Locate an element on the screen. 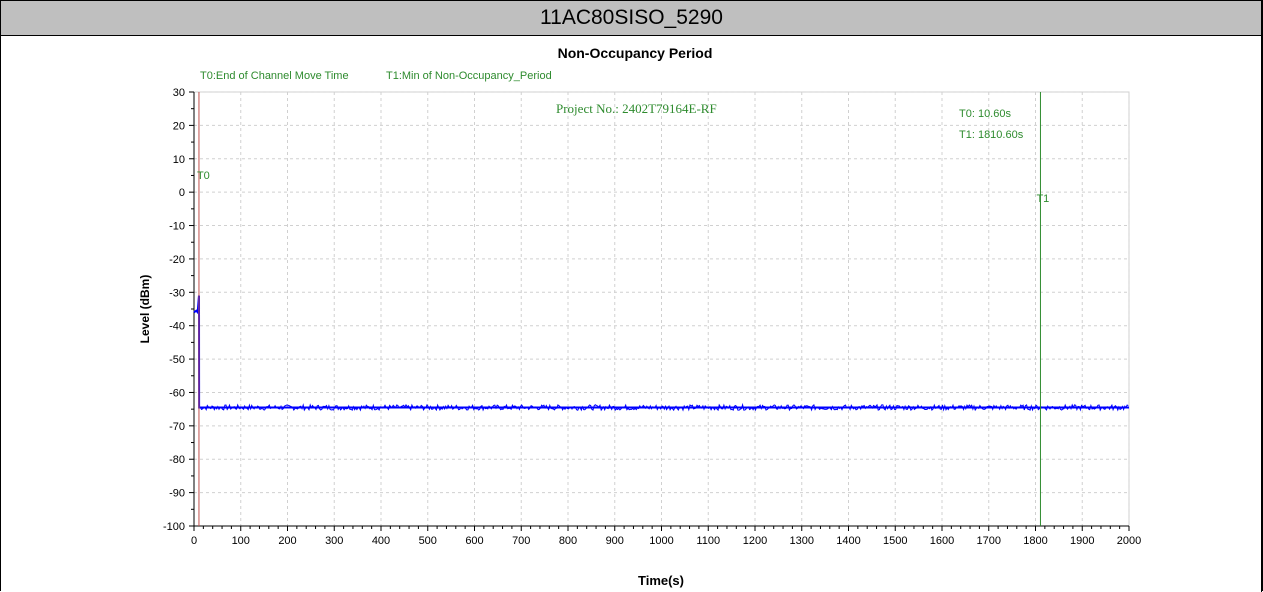 The image size is (1263, 592). x-tick-label: 1700 is located at coordinates (989, 541).